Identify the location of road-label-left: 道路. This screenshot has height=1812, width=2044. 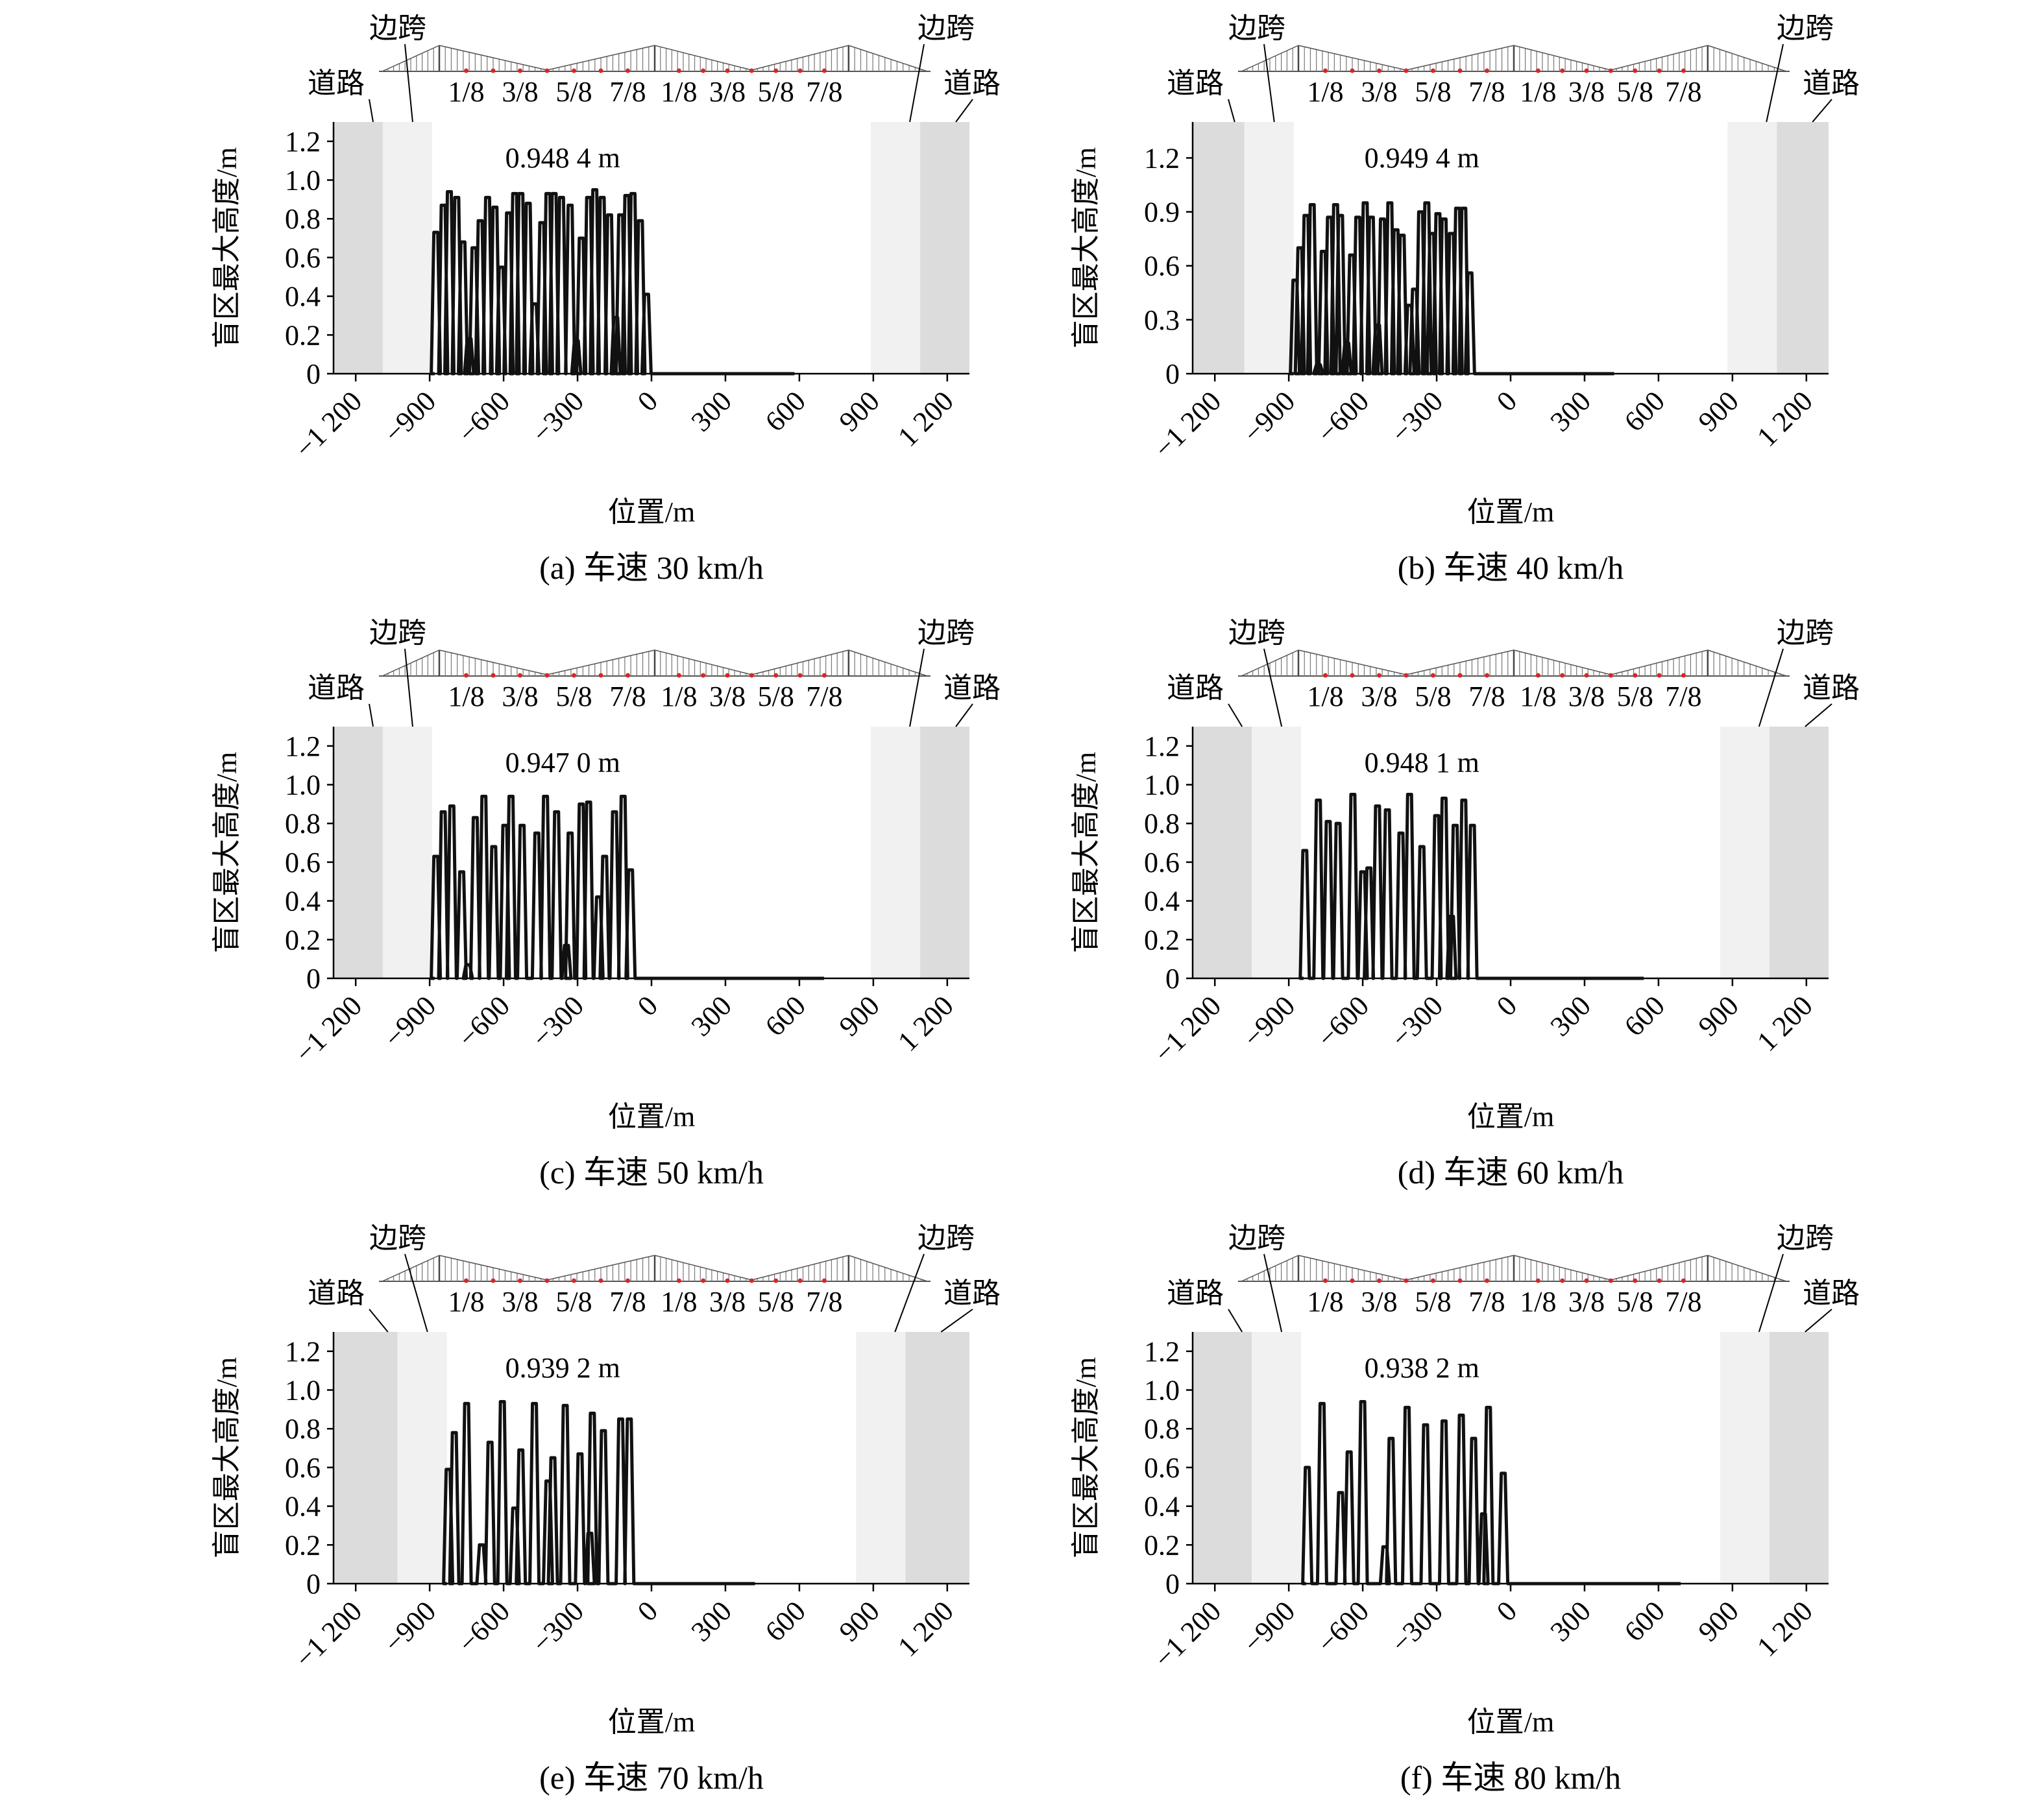
(336, 688).